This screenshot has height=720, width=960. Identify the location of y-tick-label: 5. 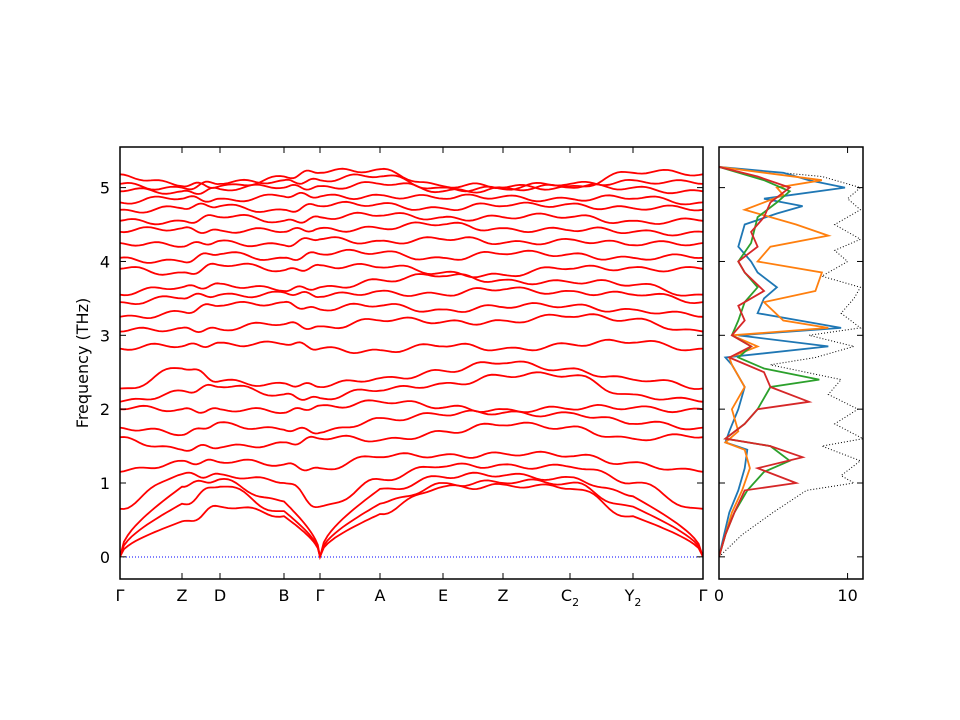
(105, 188).